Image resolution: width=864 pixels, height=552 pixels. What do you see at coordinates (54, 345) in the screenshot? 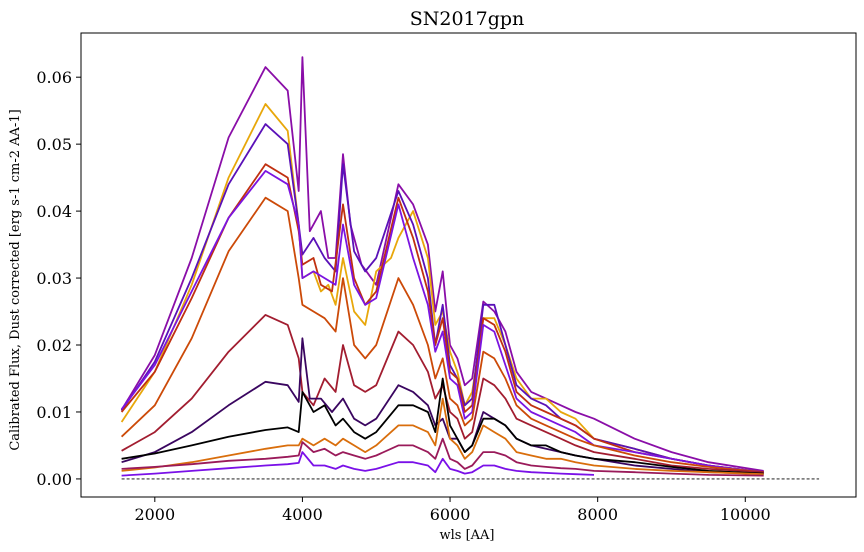
I see `y-tick-label: 0.02` at bounding box center [54, 345].